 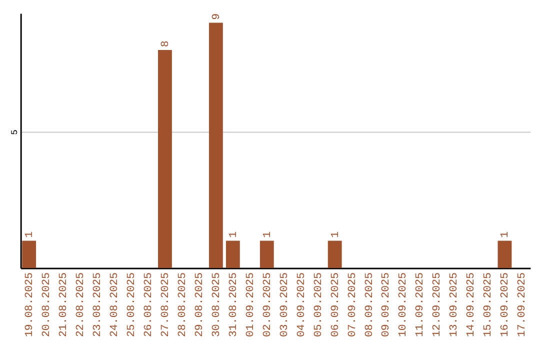 What do you see at coordinates (80, 305) in the screenshot?
I see `x-tick-label: 22.08.2025` at bounding box center [80, 305].